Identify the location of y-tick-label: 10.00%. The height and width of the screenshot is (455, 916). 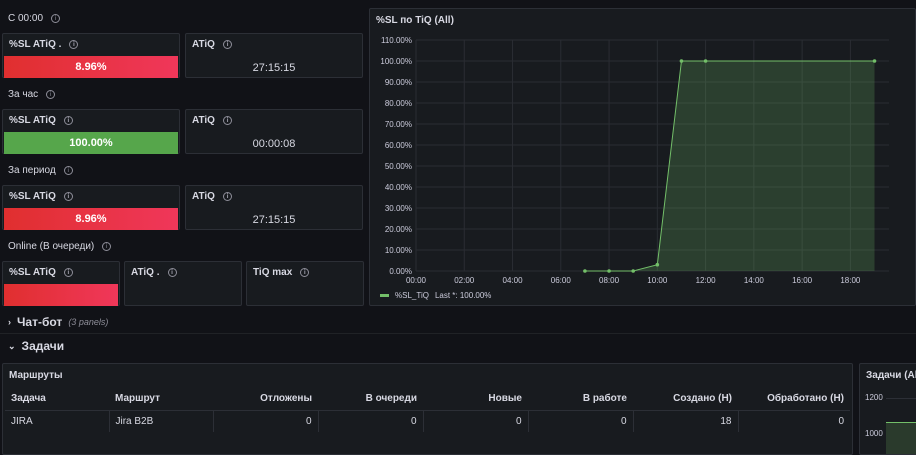
(398, 250).